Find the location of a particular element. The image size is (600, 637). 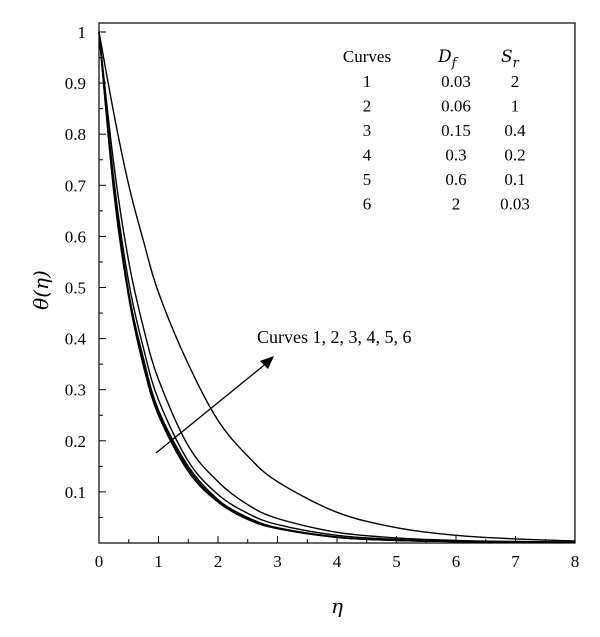

y-tick-label: 0.2 is located at coordinates (75, 441).